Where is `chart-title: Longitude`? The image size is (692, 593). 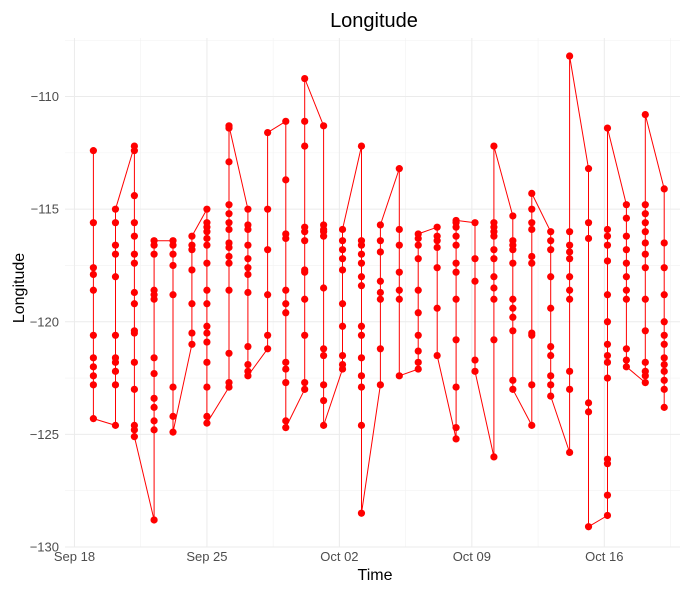
chart-title: Longitude is located at coordinates (374, 21).